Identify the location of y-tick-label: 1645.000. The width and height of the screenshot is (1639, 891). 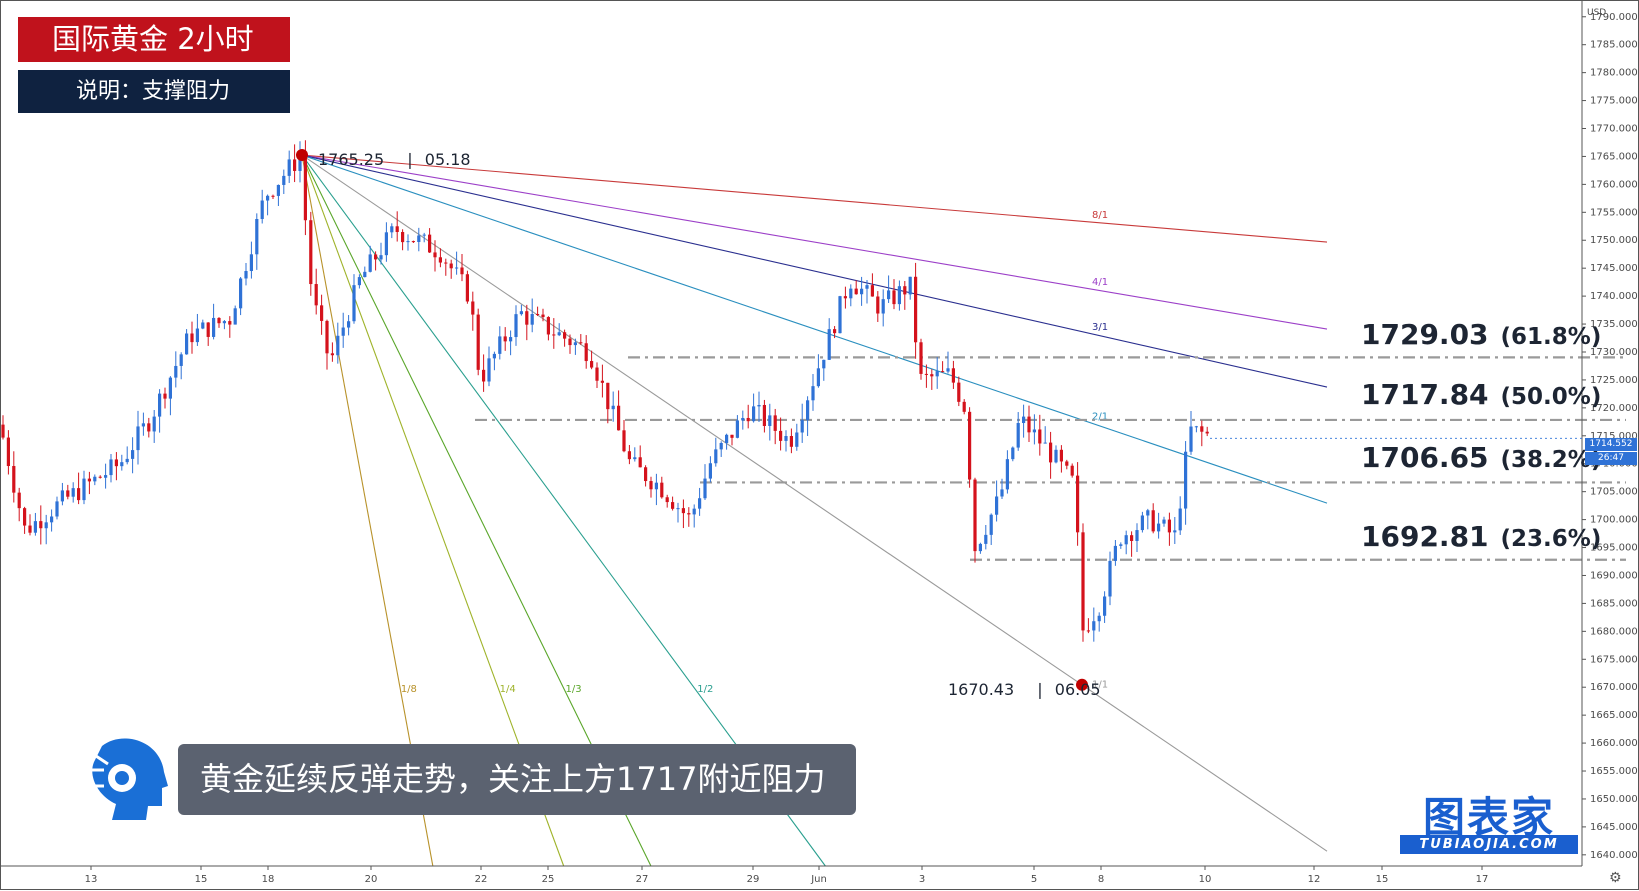
(1614, 827).